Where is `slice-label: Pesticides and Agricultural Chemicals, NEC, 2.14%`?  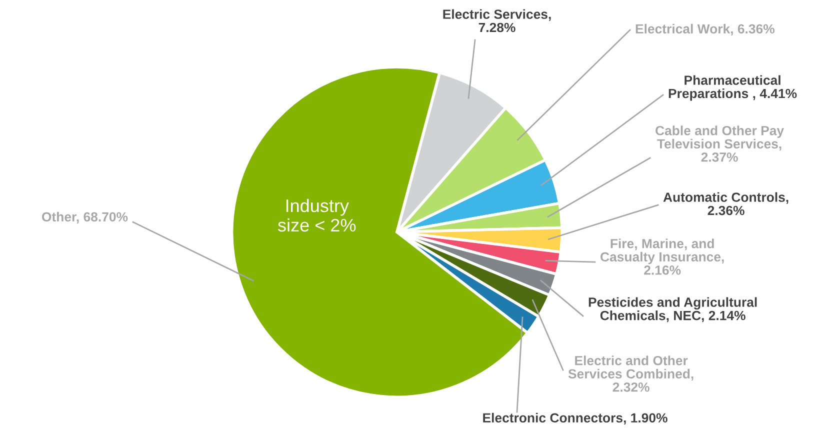
slice-label: Pesticides and Agricultural Chemicals, NEC, 2.14% is located at coordinates (672, 309).